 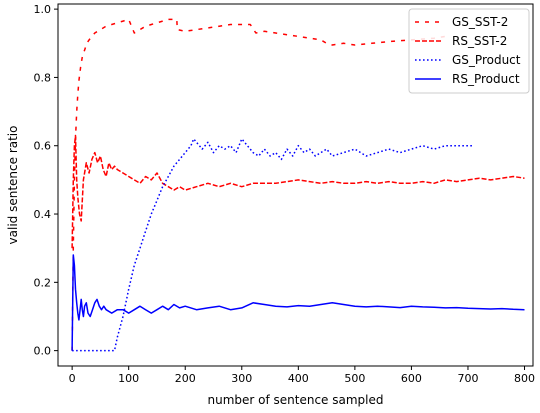 I want to click on y-axis: 0.0 0.2 0.4 0.6 0.8 1.0, so click(x=46, y=180).